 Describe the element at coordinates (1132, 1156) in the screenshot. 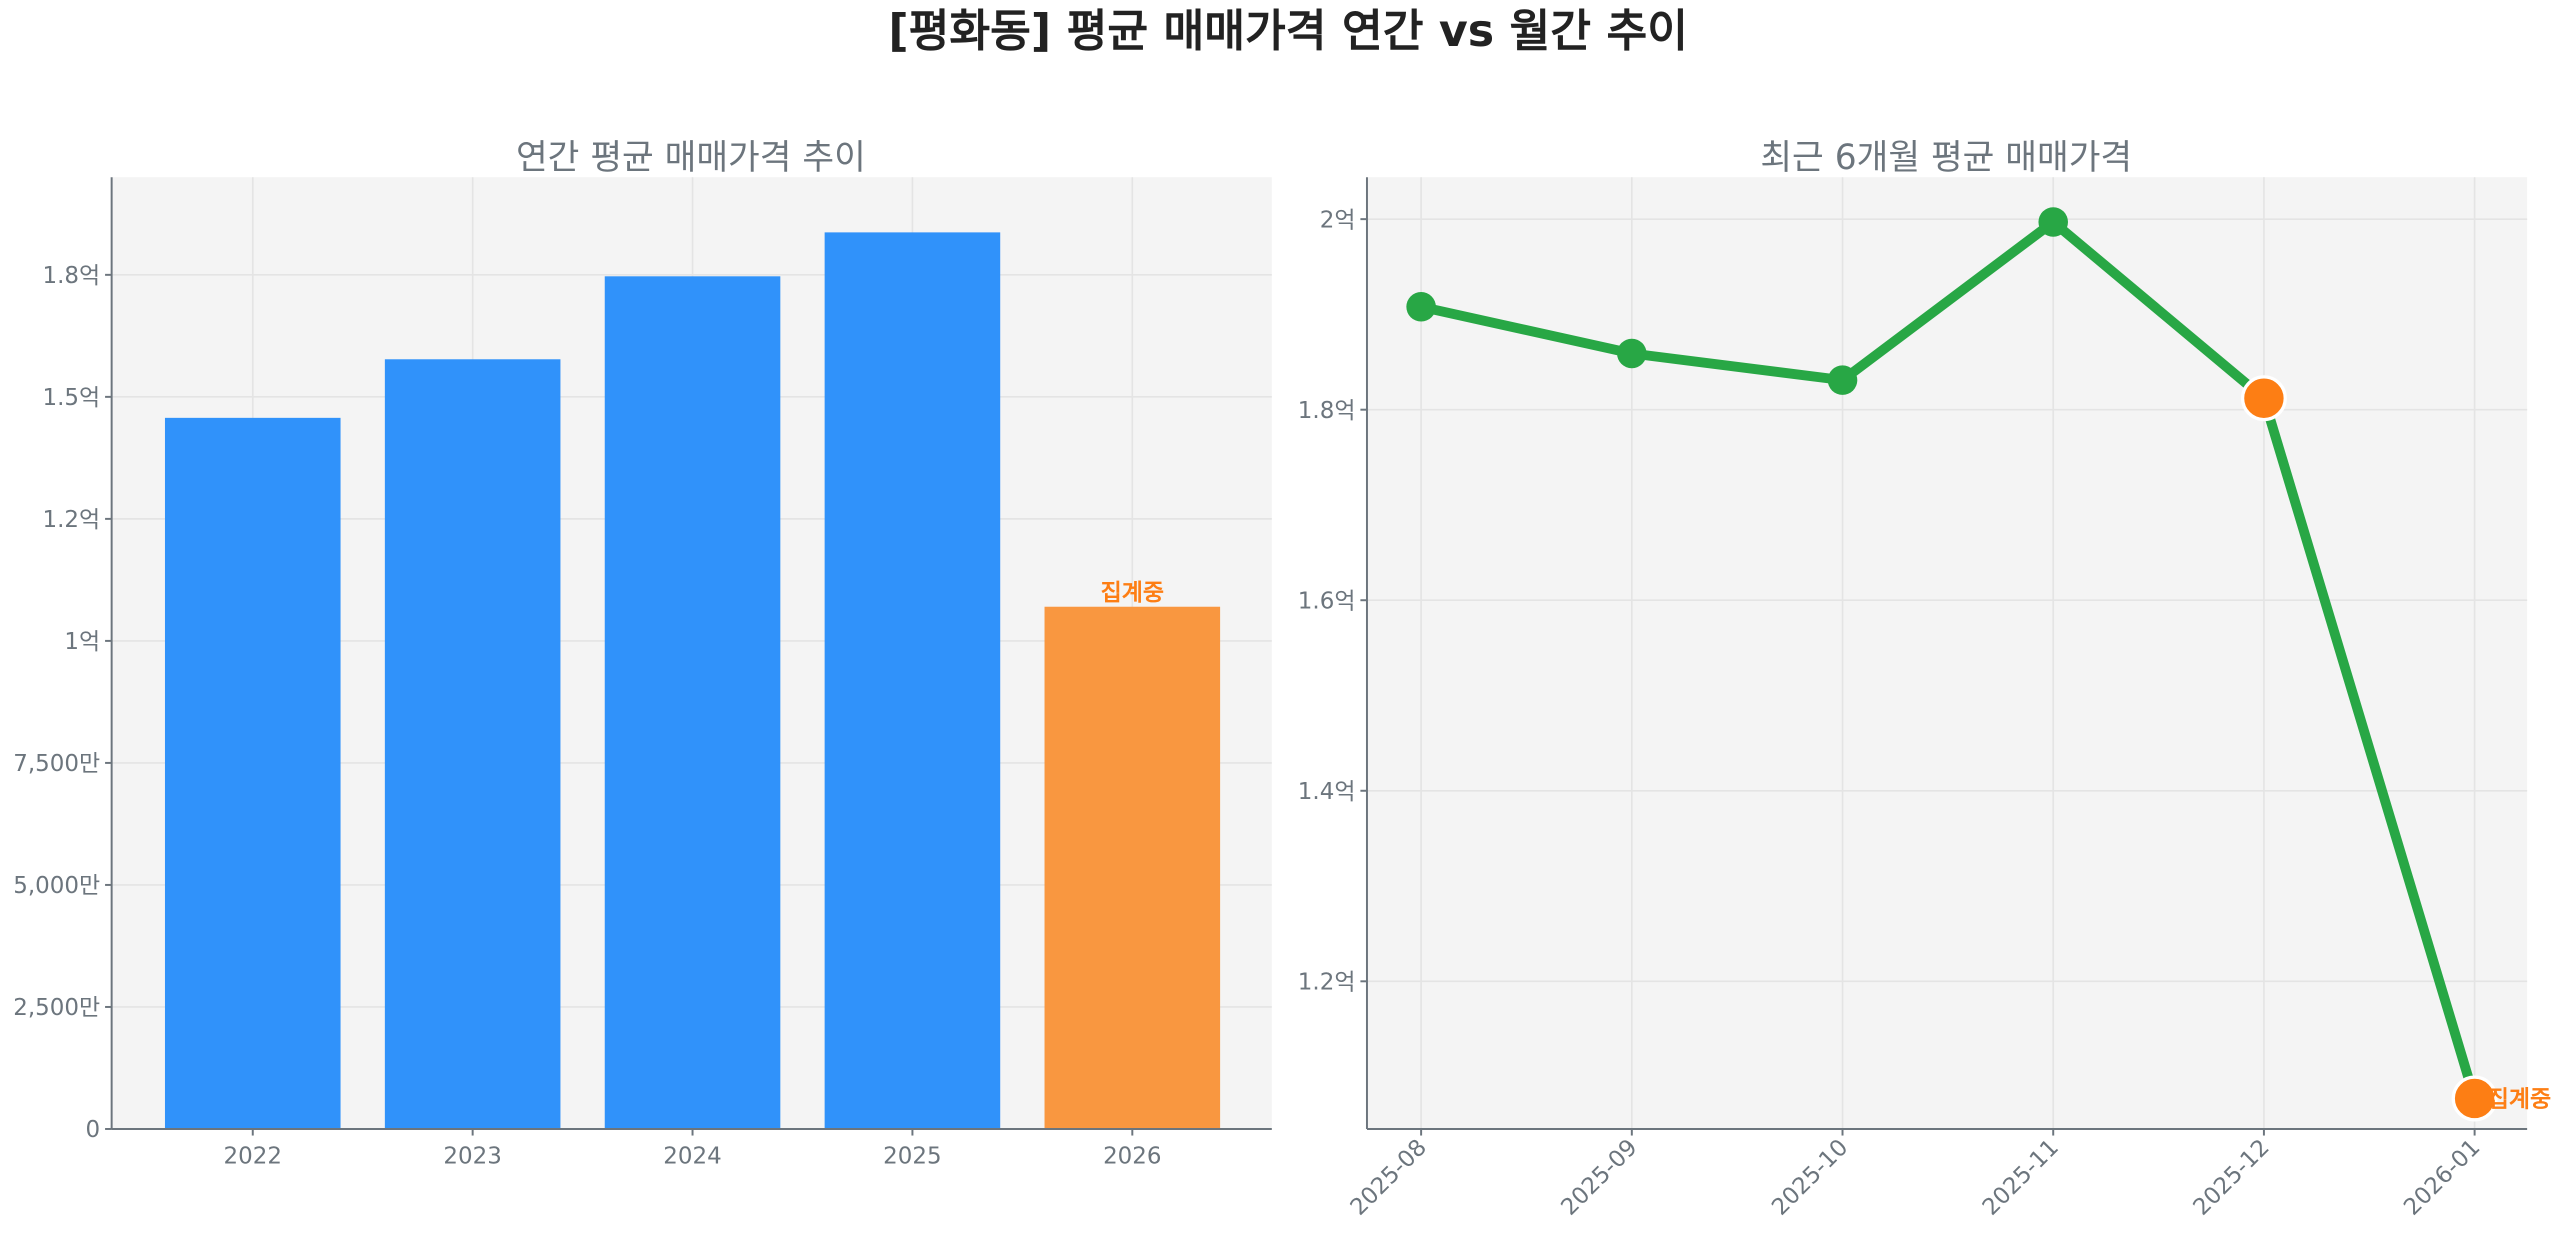

I see `x-tick-label: 2026` at that location.